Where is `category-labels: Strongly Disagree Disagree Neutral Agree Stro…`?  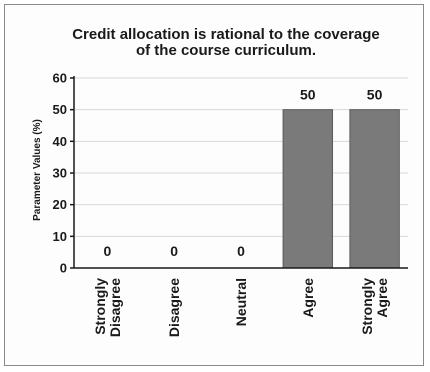 category-labels: Strongly Disagree Disagree Neutral Agree Stro… is located at coordinates (241, 307).